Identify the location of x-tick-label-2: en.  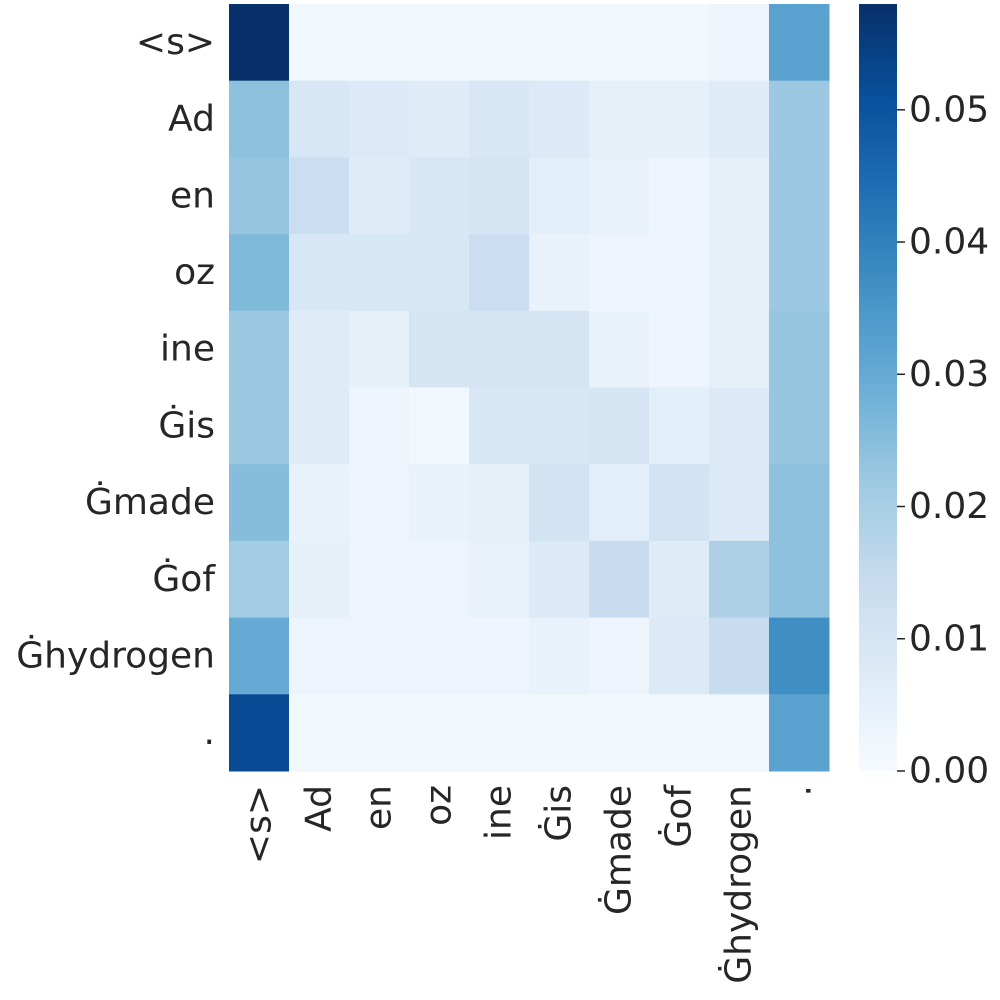
(379, 807).